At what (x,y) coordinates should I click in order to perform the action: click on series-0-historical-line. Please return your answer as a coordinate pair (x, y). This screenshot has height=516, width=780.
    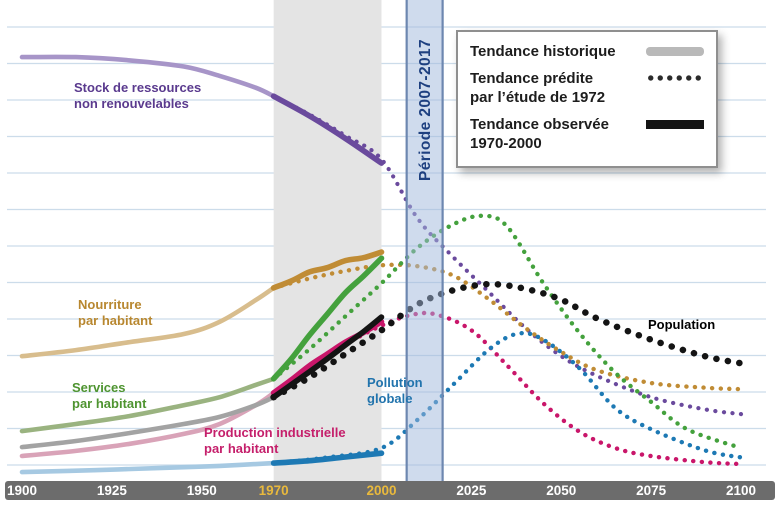
    Looking at the image, I should click on (147, 76).